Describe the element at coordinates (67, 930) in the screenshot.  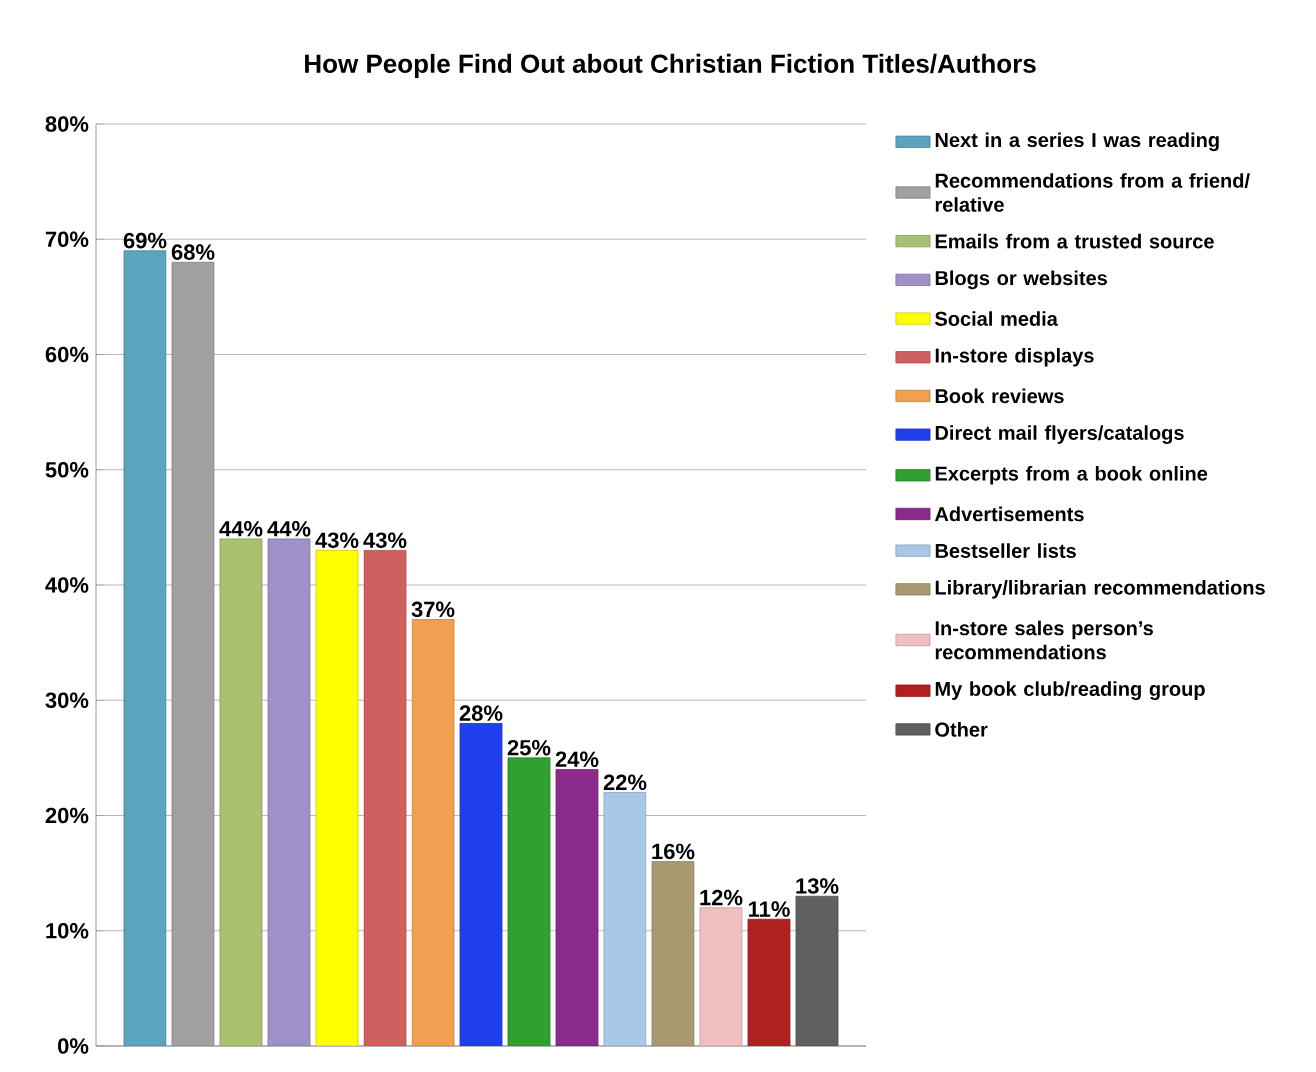
I see `y-tick-label: 10%` at that location.